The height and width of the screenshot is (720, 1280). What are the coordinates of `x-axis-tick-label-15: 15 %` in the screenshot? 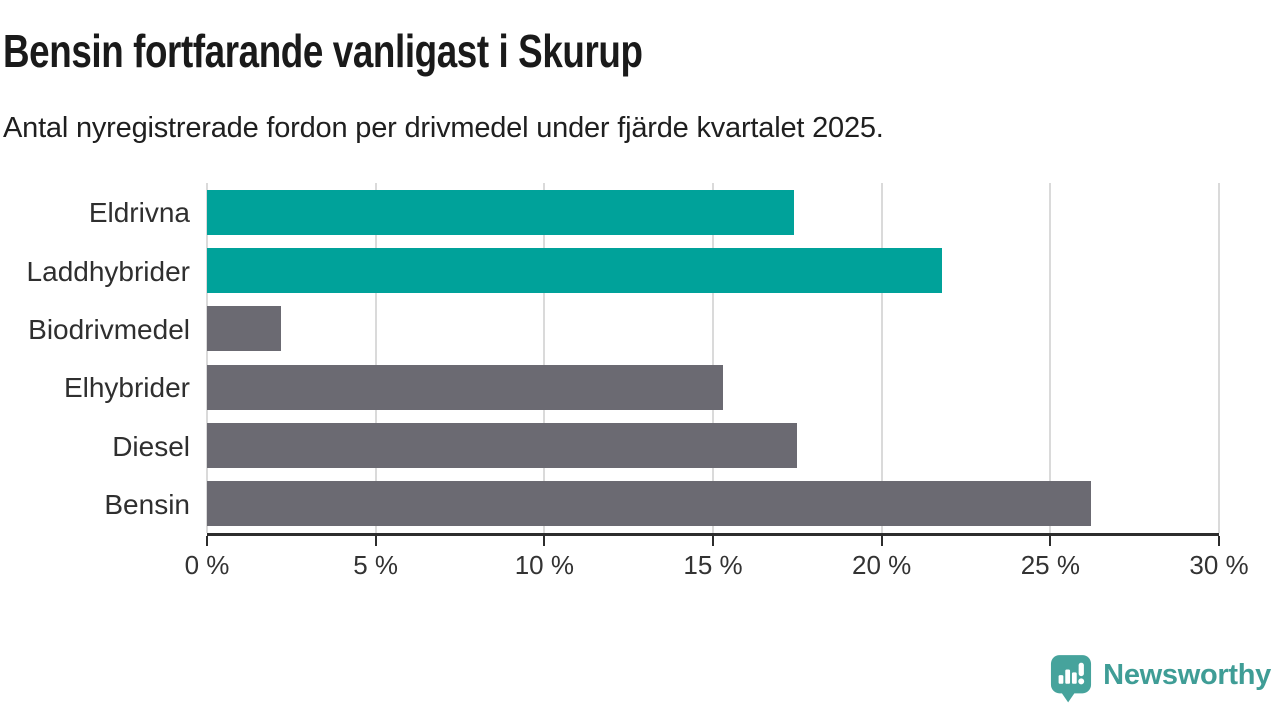 It's located at (713, 565).